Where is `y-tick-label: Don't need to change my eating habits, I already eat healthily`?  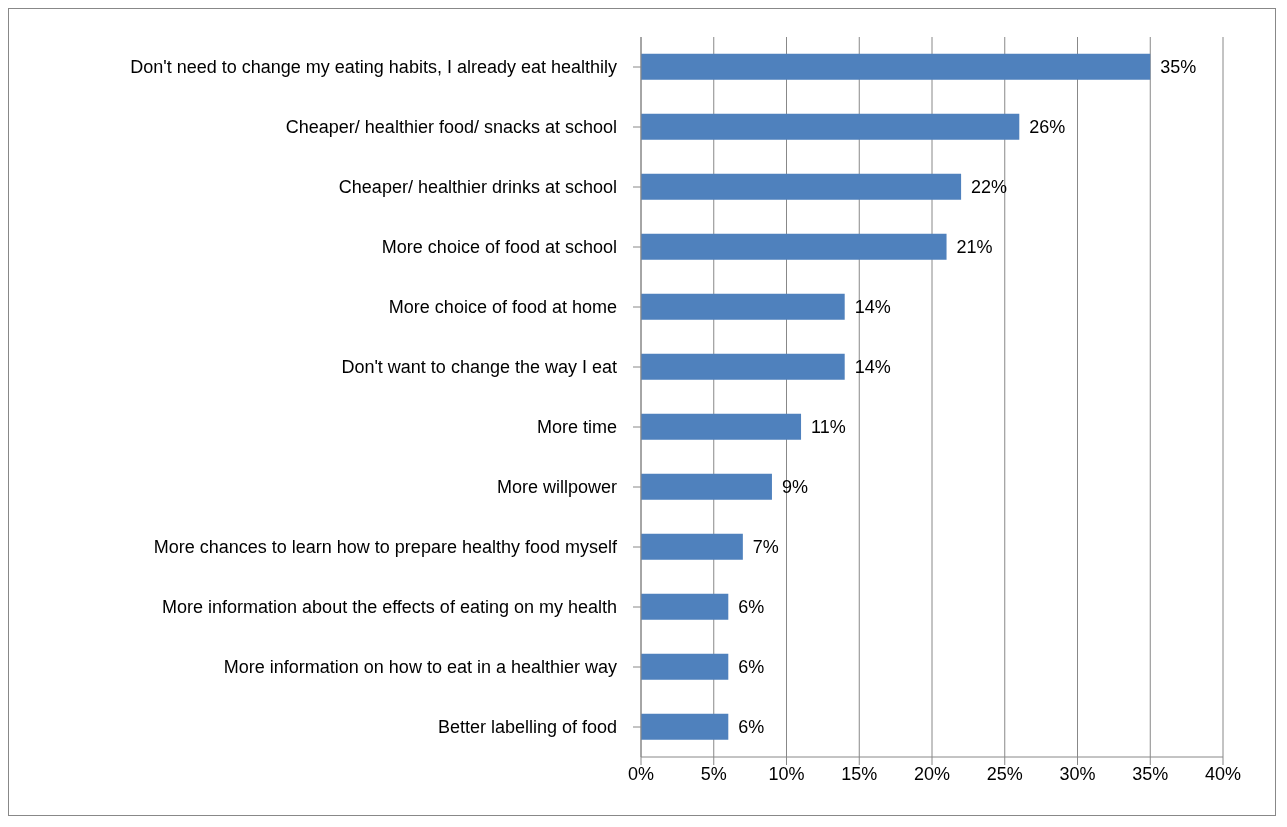
y-tick-label: Don't need to change my eating habits, I already eat healthily is located at coordinates (373, 67).